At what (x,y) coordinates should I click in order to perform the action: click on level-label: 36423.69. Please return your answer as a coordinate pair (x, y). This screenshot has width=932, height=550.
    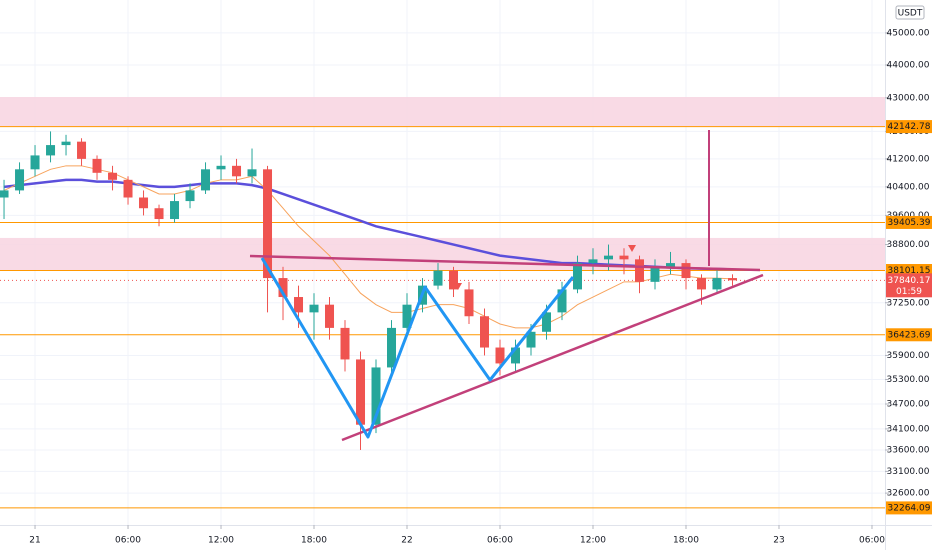
    Looking at the image, I should click on (909, 335).